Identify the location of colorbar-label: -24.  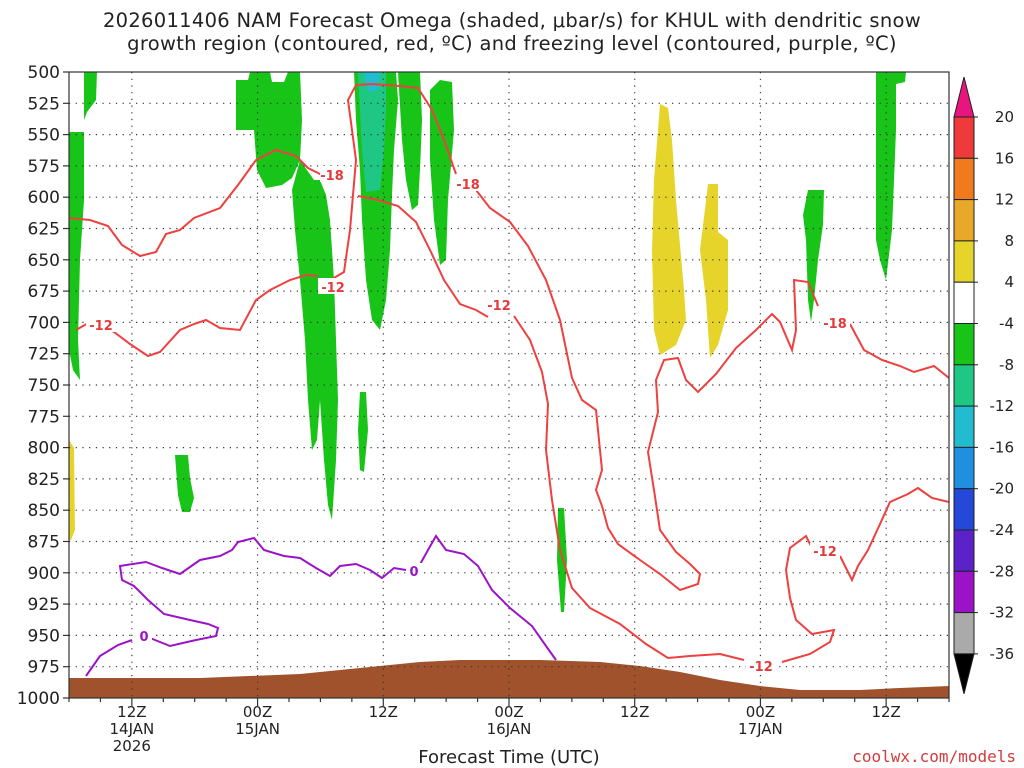
(1002, 530).